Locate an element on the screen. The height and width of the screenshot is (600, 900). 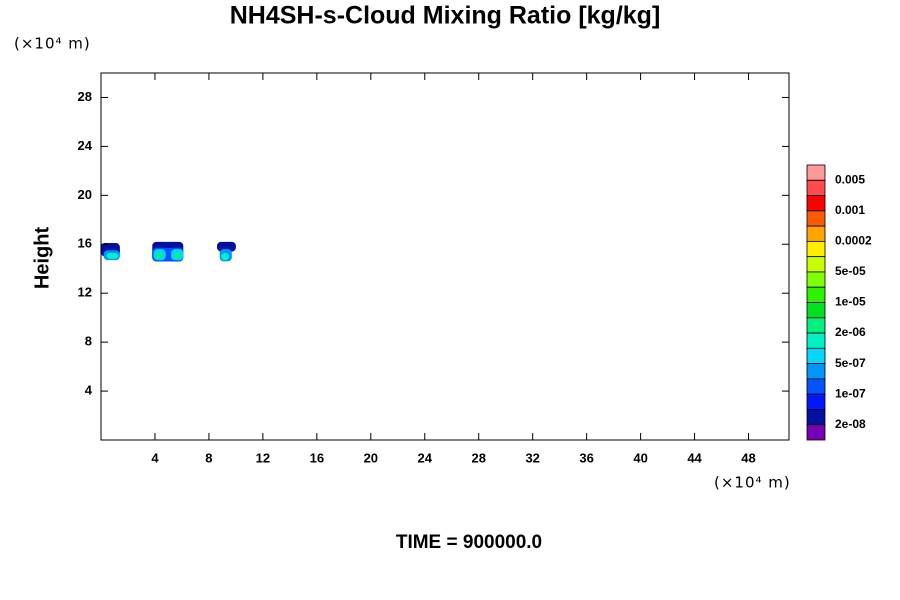
colorbar-label: 5e-07 is located at coordinates (850, 363).